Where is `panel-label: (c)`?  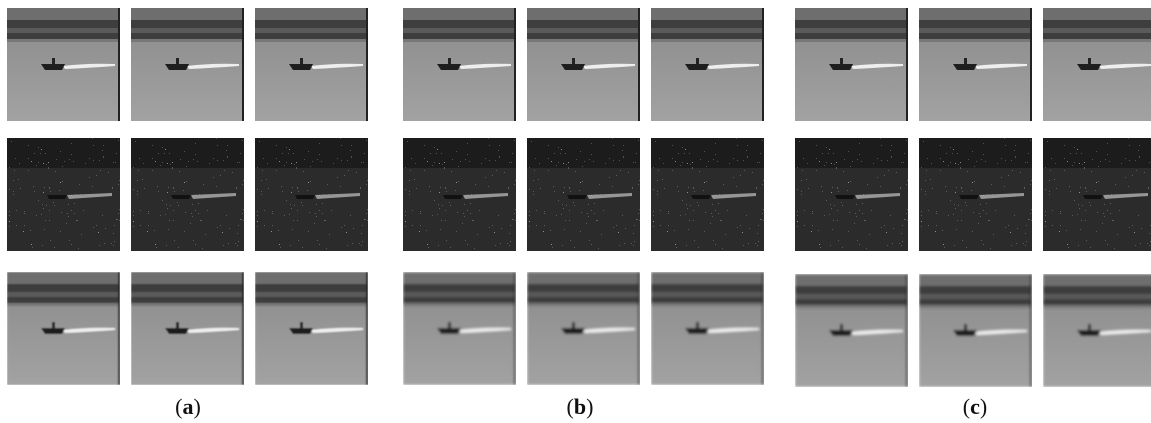 panel-label: (c) is located at coordinates (975, 406).